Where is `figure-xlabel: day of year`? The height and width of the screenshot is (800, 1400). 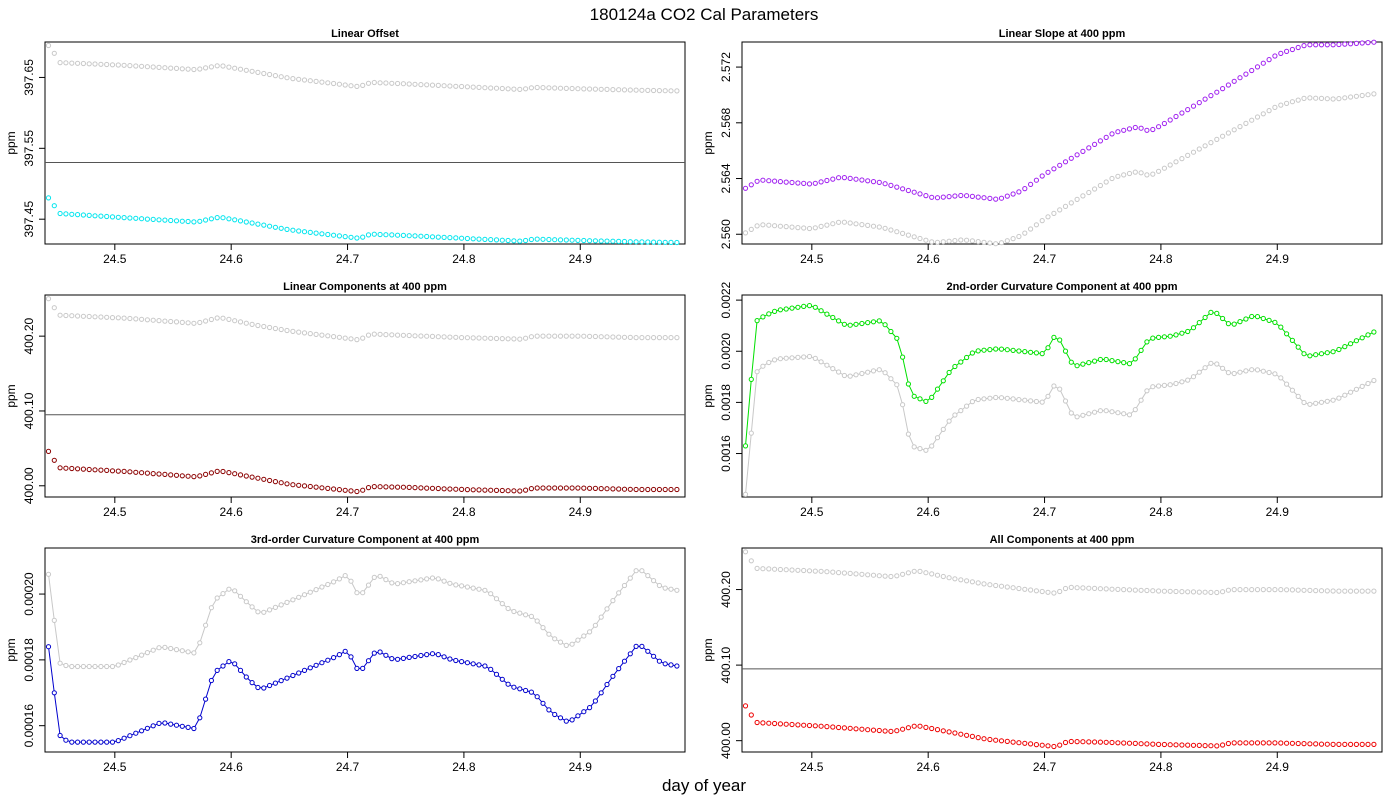 figure-xlabel: day of year is located at coordinates (704, 785).